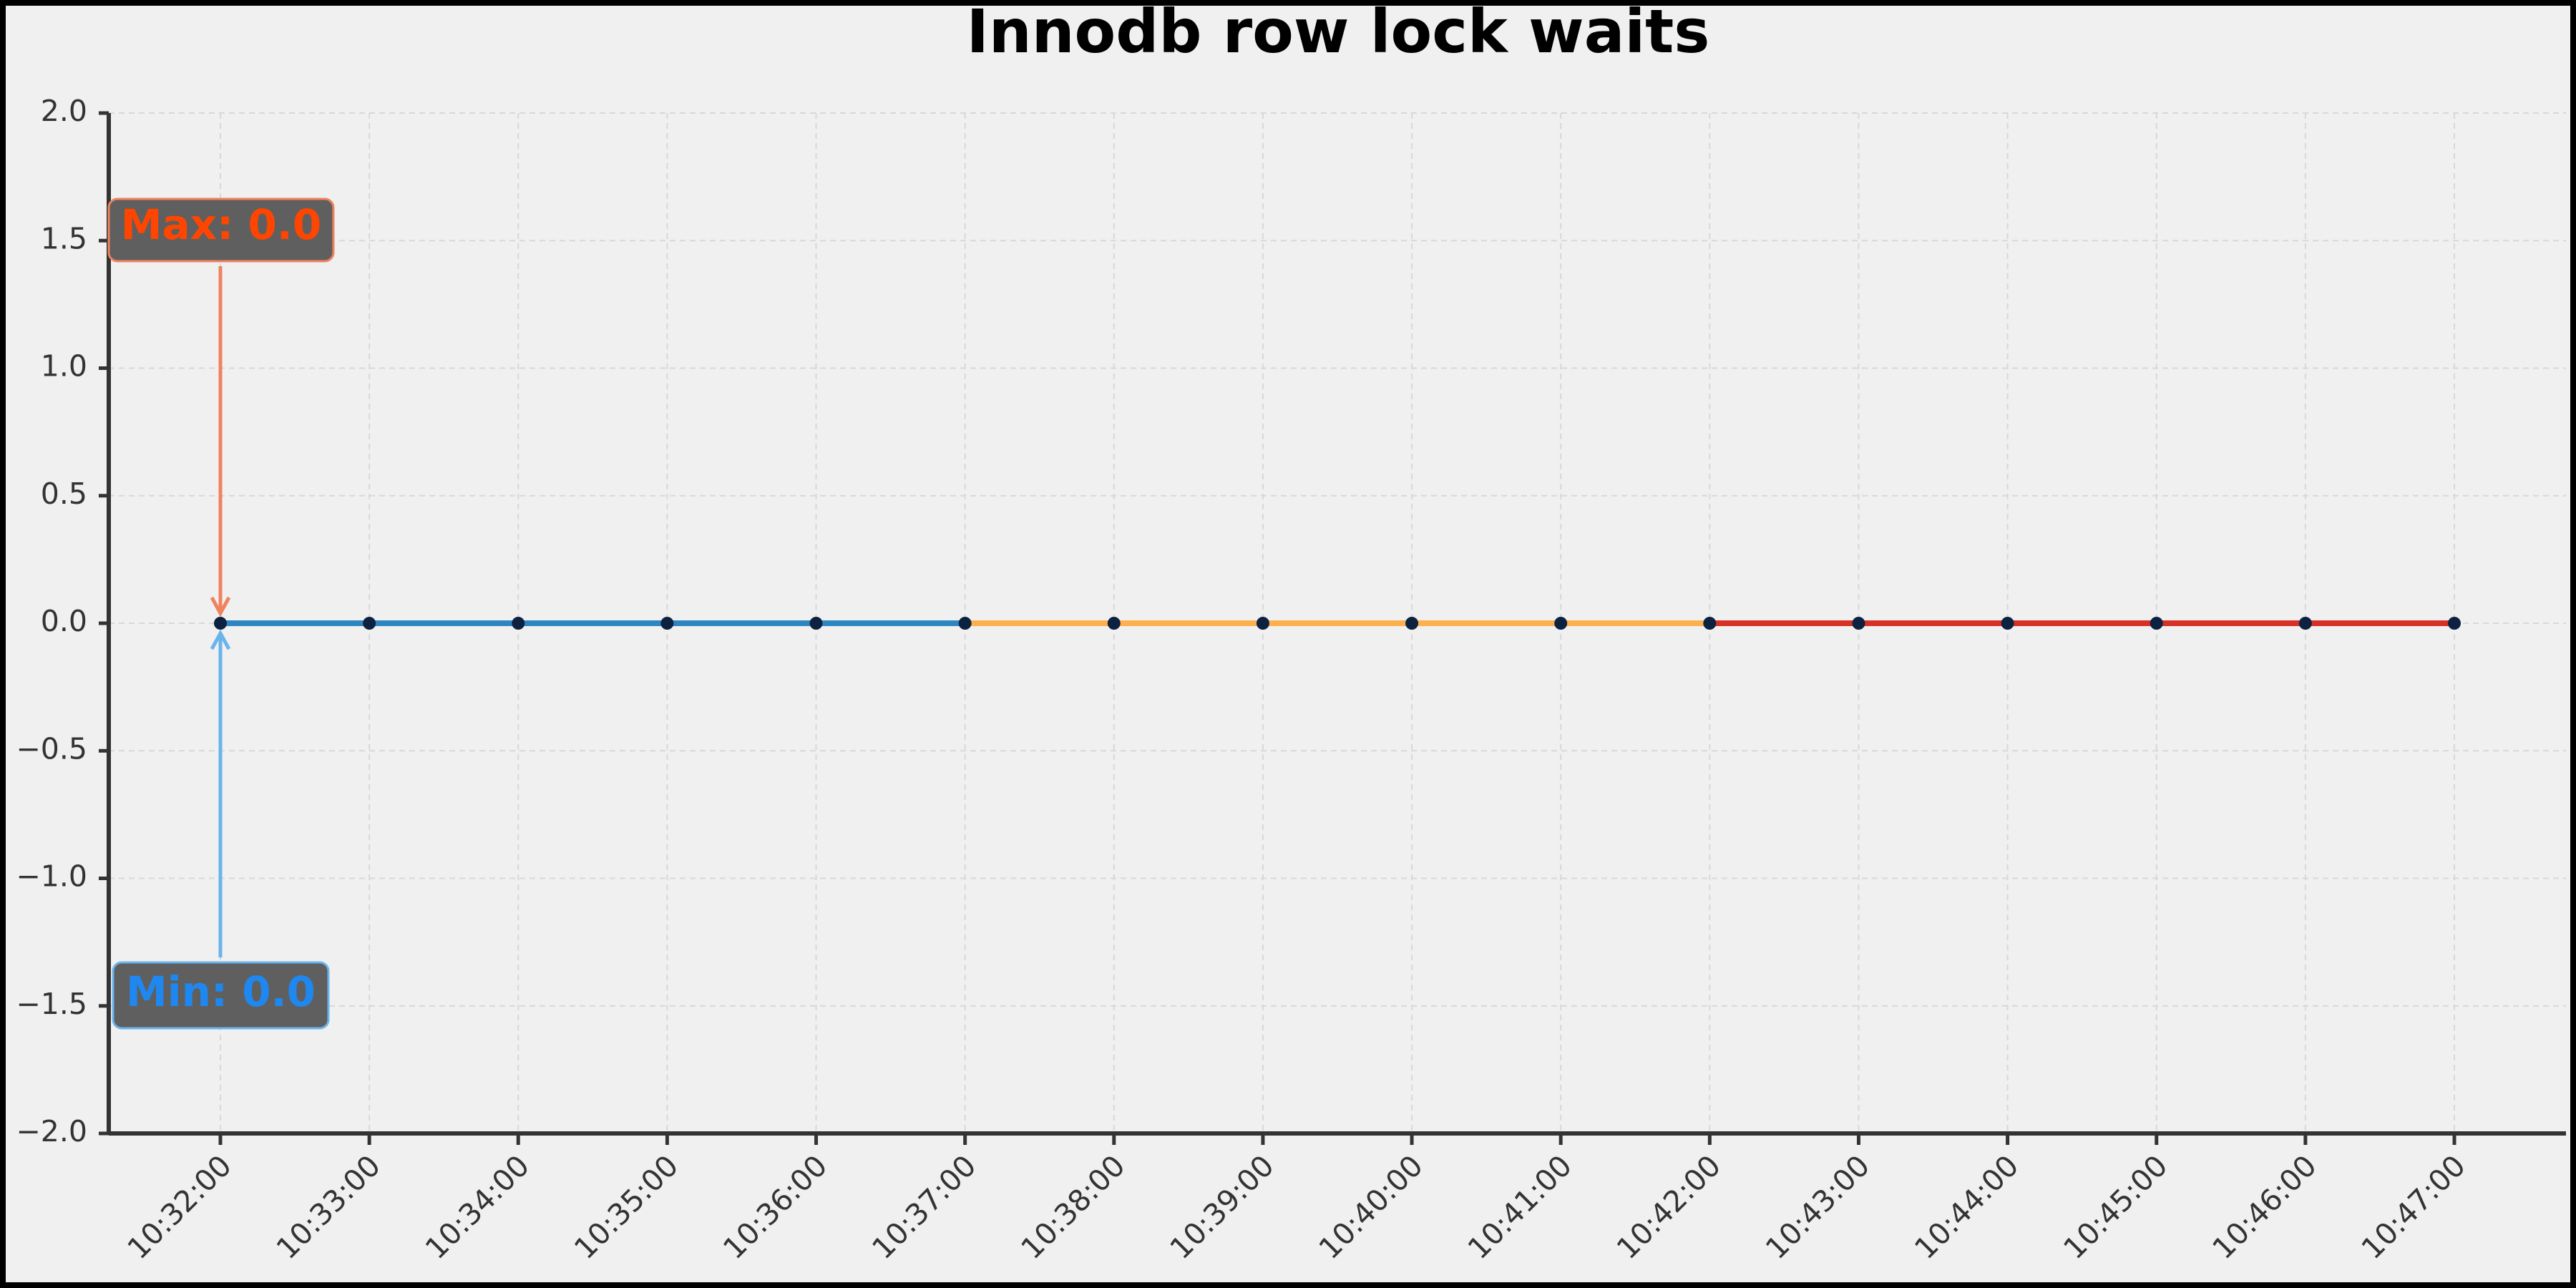 The image size is (2576, 1288). What do you see at coordinates (221, 991) in the screenshot?
I see `annotation-text: Min: 0.0` at bounding box center [221, 991].